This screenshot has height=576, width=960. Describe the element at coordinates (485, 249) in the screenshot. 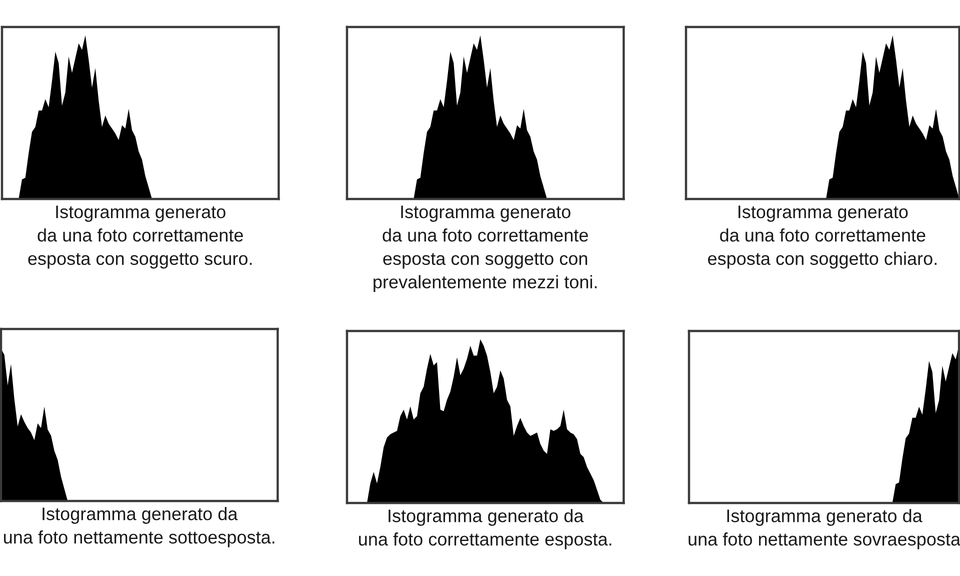

I see `text: Istogramma generato da una foto correttamente esposta con soggetto con prevalentemente mezzi toni.` at that location.